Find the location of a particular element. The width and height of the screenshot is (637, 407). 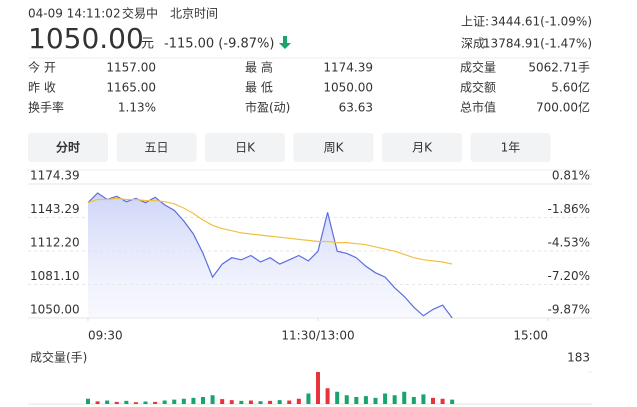

stat-label: 最 高 is located at coordinates (259, 67).